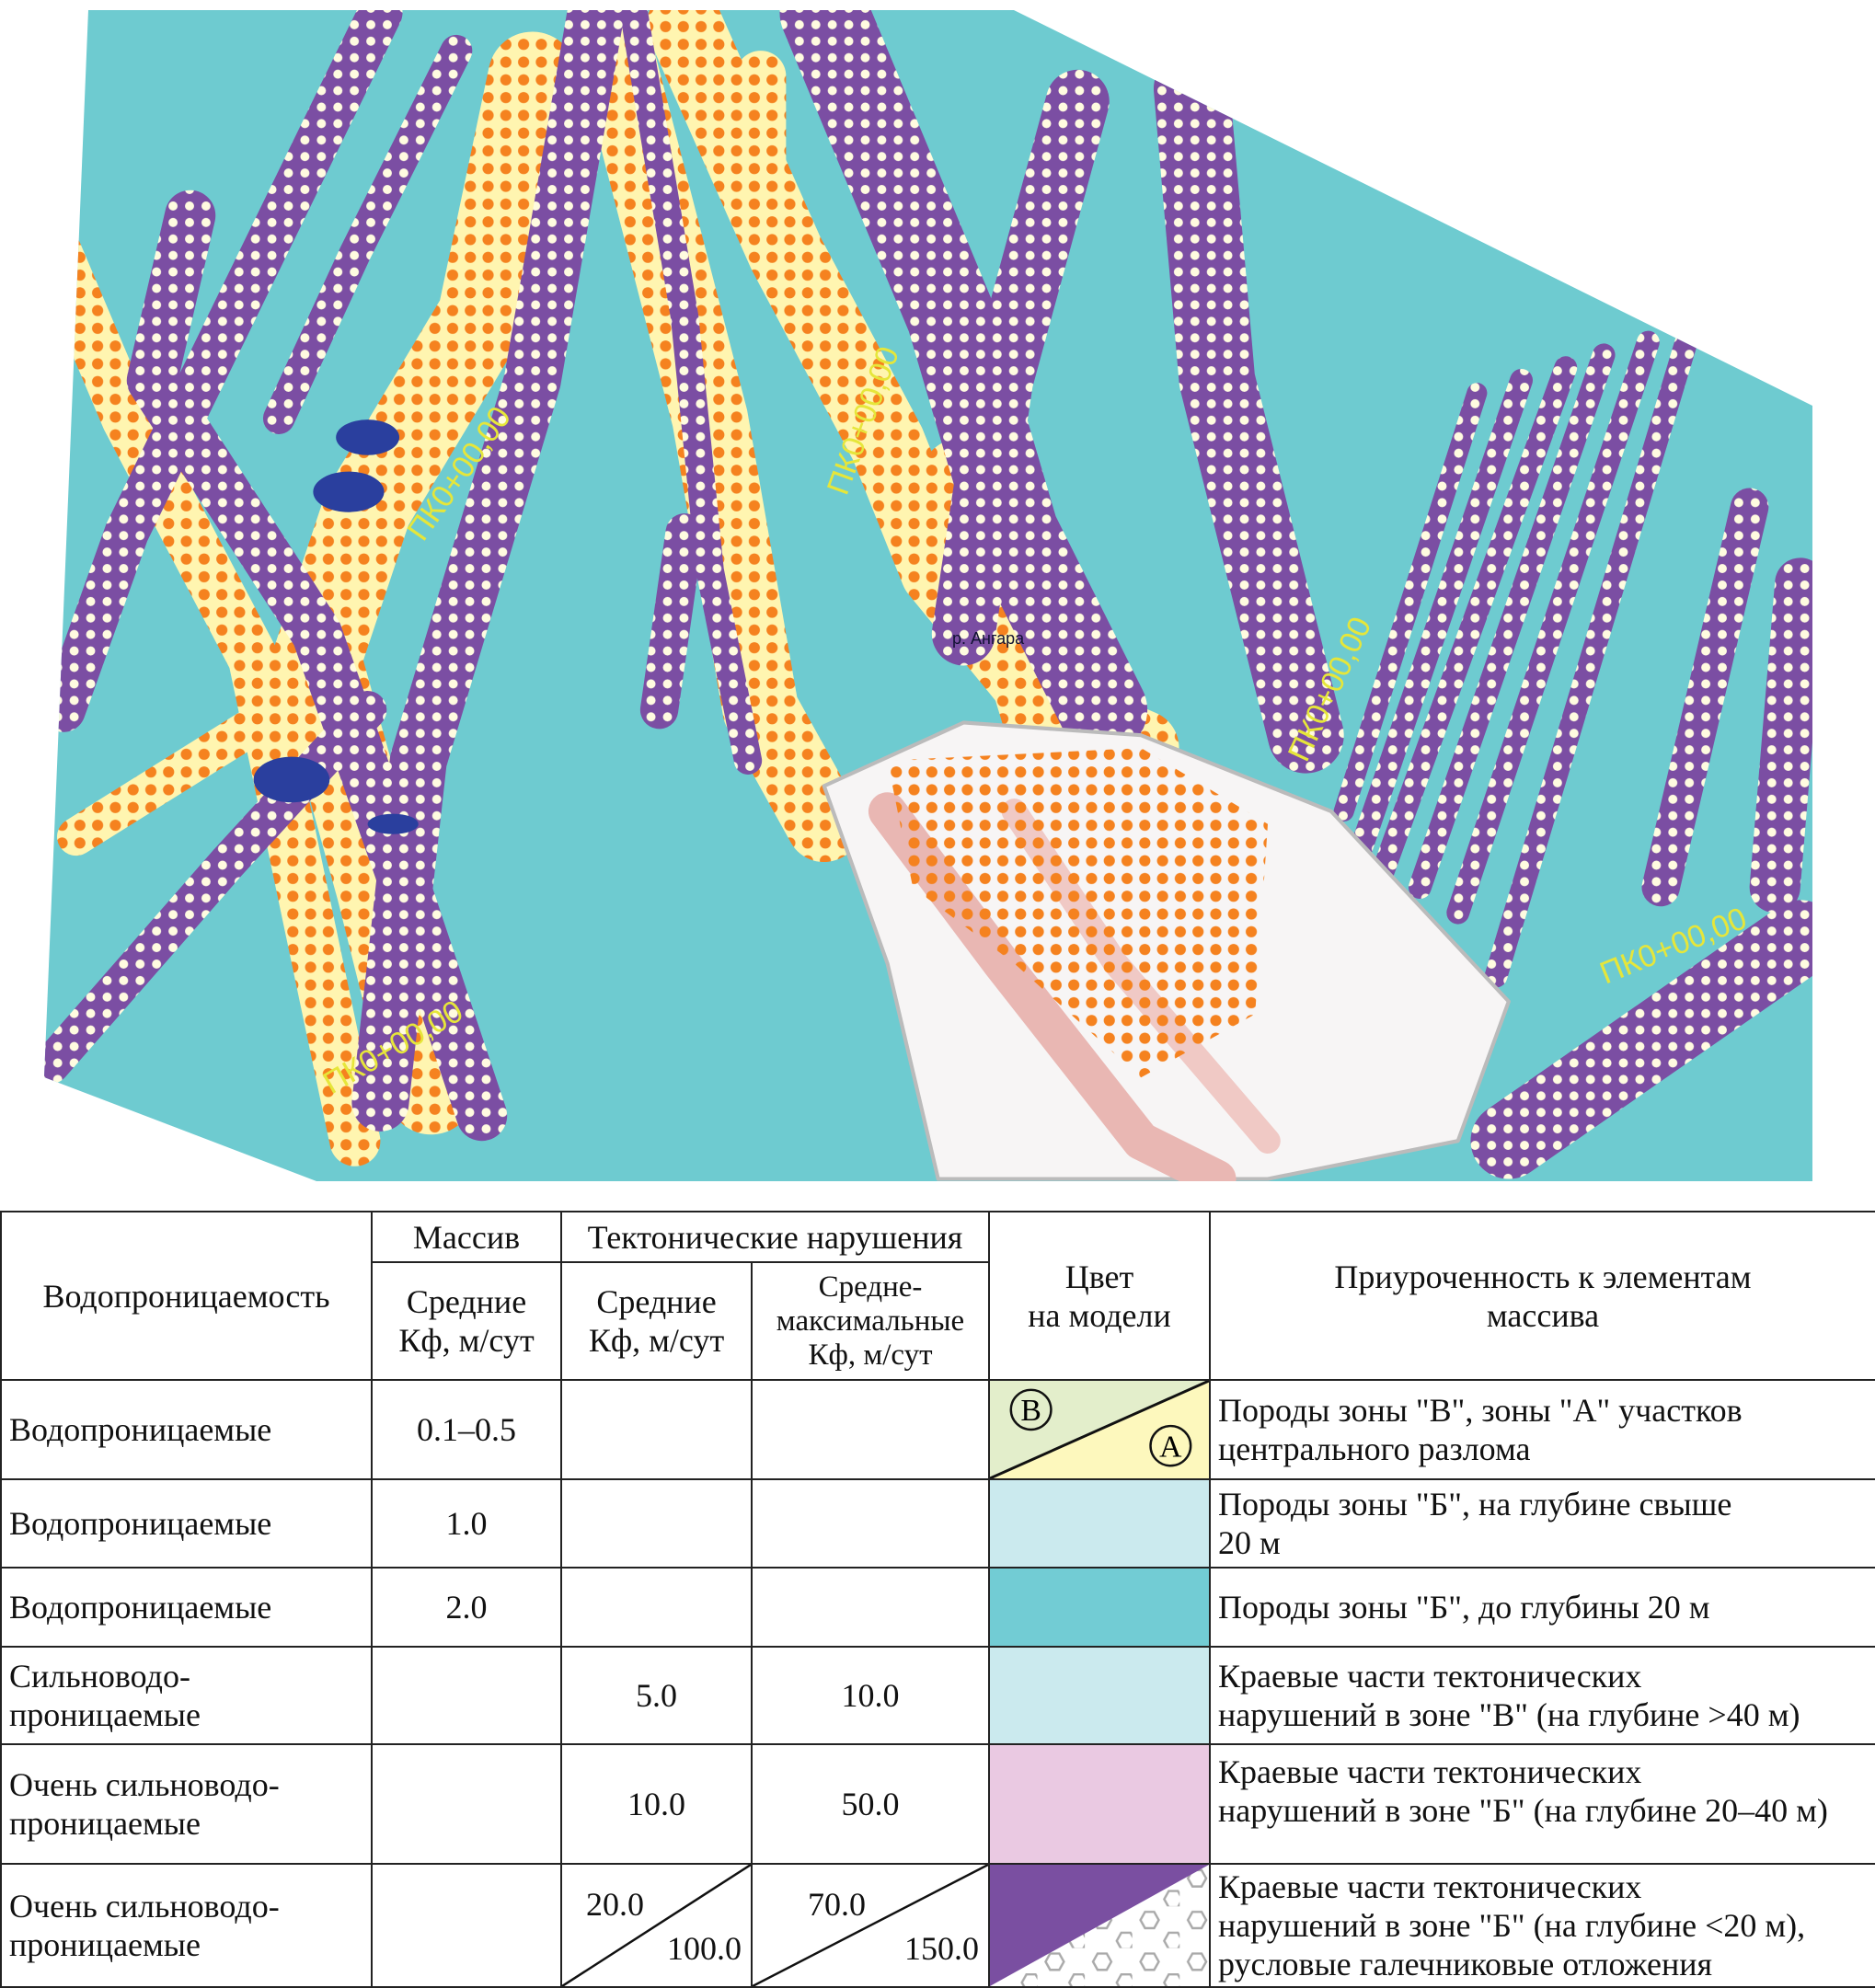 Image resolution: width=1875 pixels, height=1988 pixels. What do you see at coordinates (466, 1607) in the screenshot?
I see `massif-value: 2.0` at bounding box center [466, 1607].